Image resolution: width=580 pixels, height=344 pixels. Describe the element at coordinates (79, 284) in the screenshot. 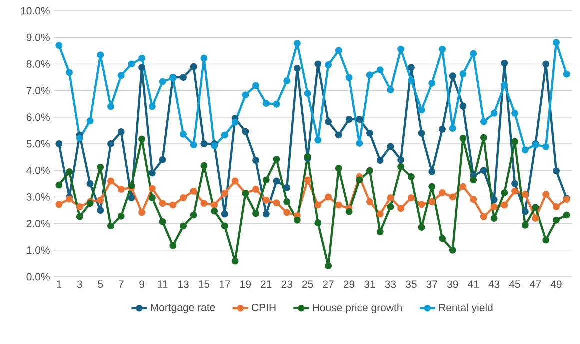

I see `x-tick-label: 3` at that location.